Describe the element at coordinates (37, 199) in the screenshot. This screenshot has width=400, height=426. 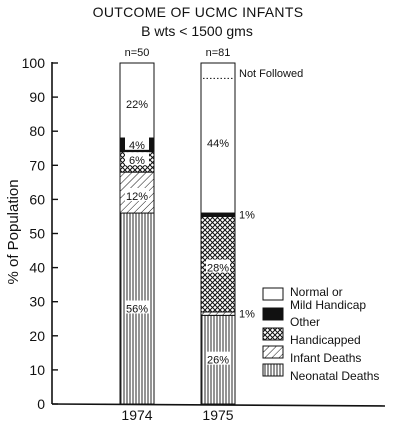
I see `y-tick-label: 60` at that location.